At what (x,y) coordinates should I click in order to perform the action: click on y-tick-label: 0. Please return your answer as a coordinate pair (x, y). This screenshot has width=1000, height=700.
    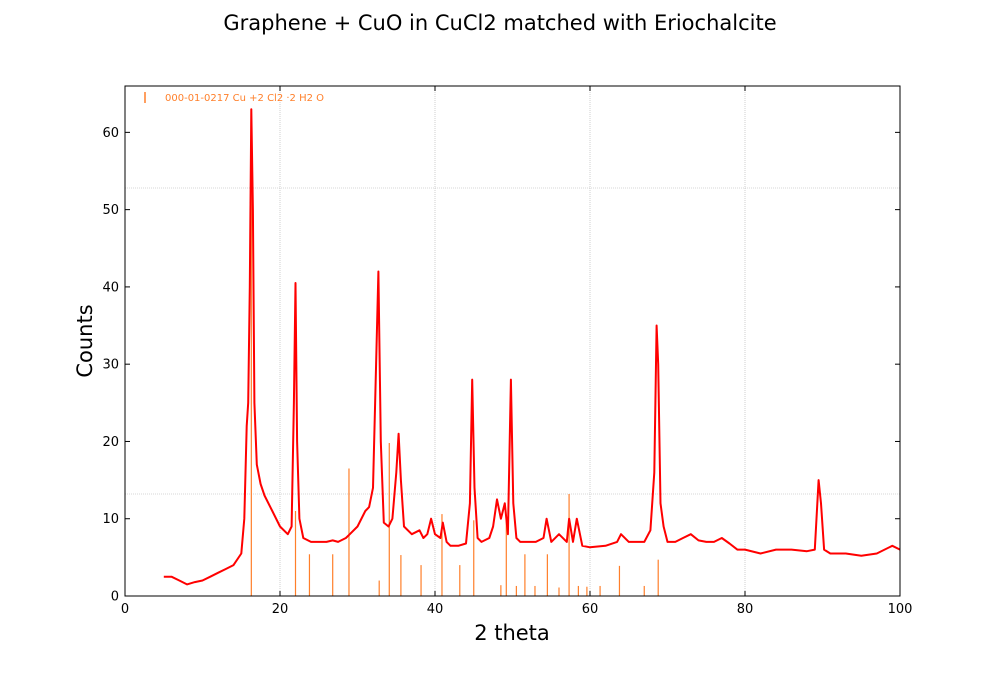
    Looking at the image, I should click on (115, 597).